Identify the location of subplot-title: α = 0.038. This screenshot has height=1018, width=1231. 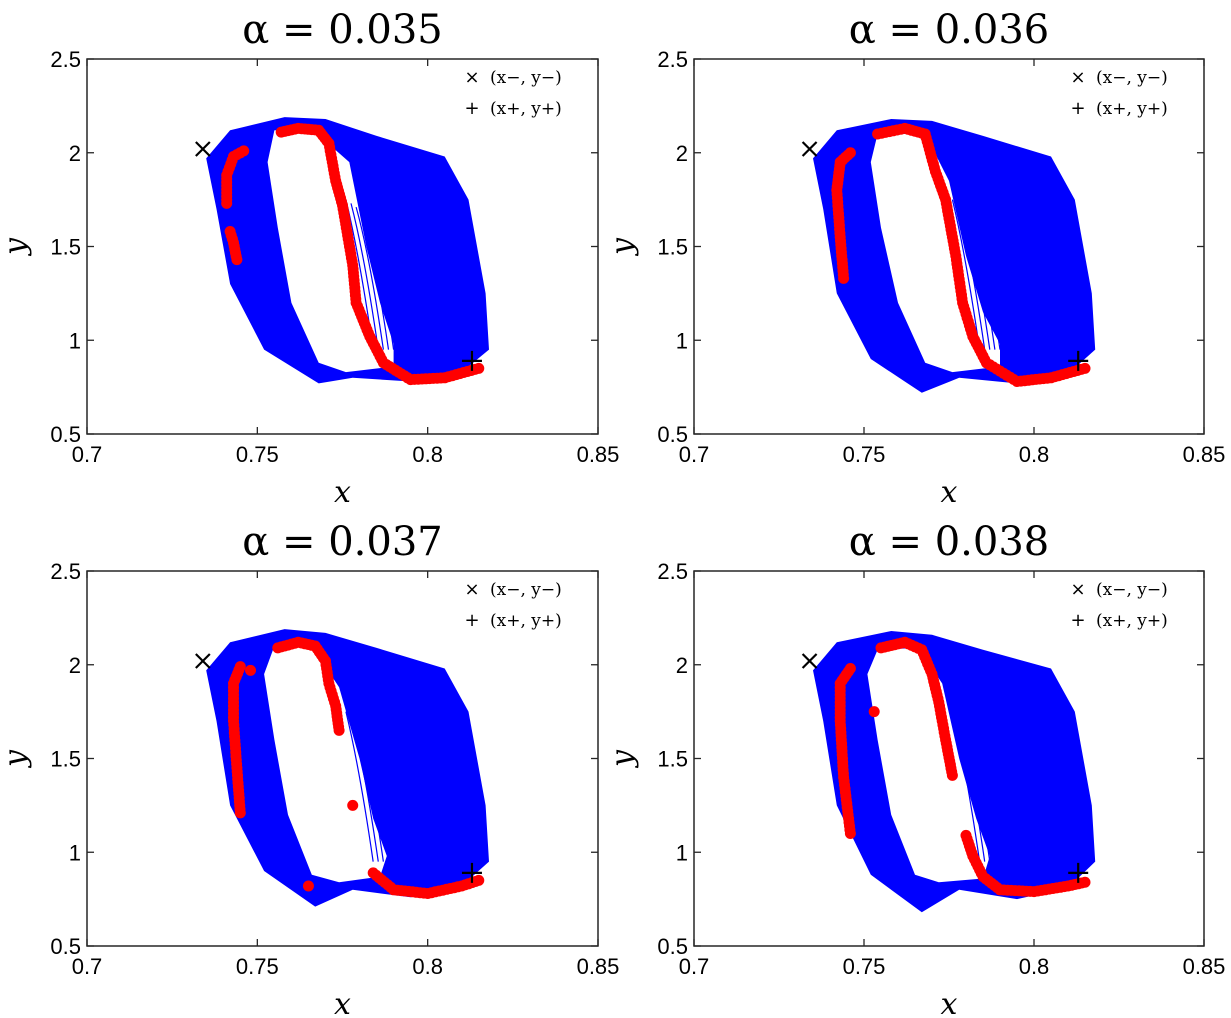
(949, 542).